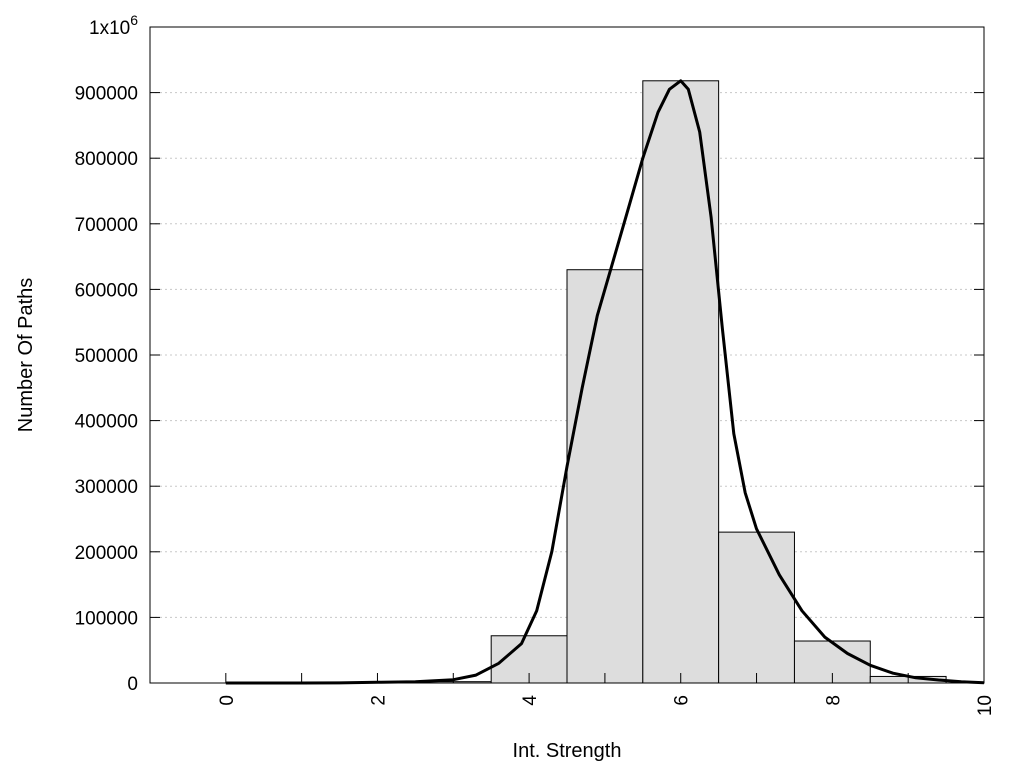 The width and height of the screenshot is (1024, 768). What do you see at coordinates (106, 618) in the screenshot?
I see `y-tick-label-1: 100000` at bounding box center [106, 618].